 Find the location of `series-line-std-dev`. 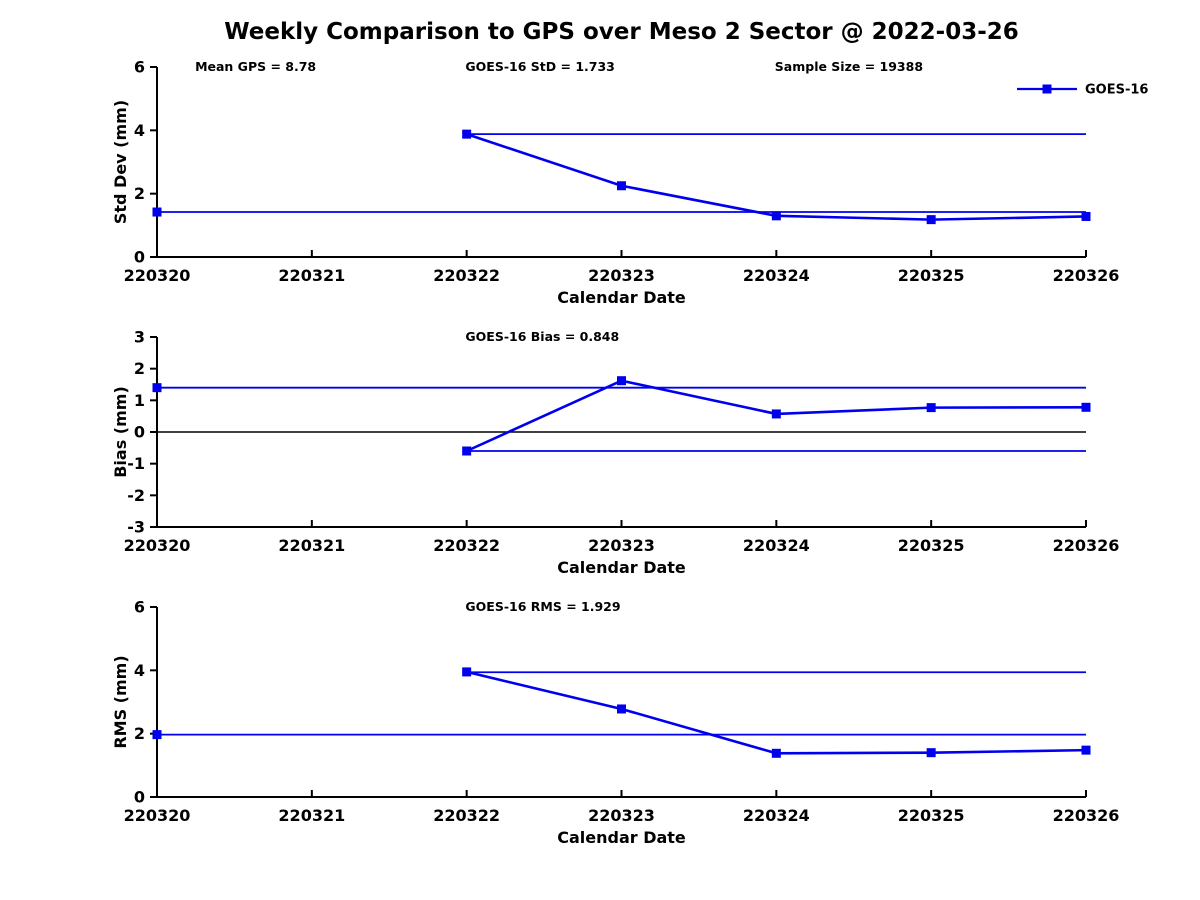

series-line-std-dev is located at coordinates (776, 176).